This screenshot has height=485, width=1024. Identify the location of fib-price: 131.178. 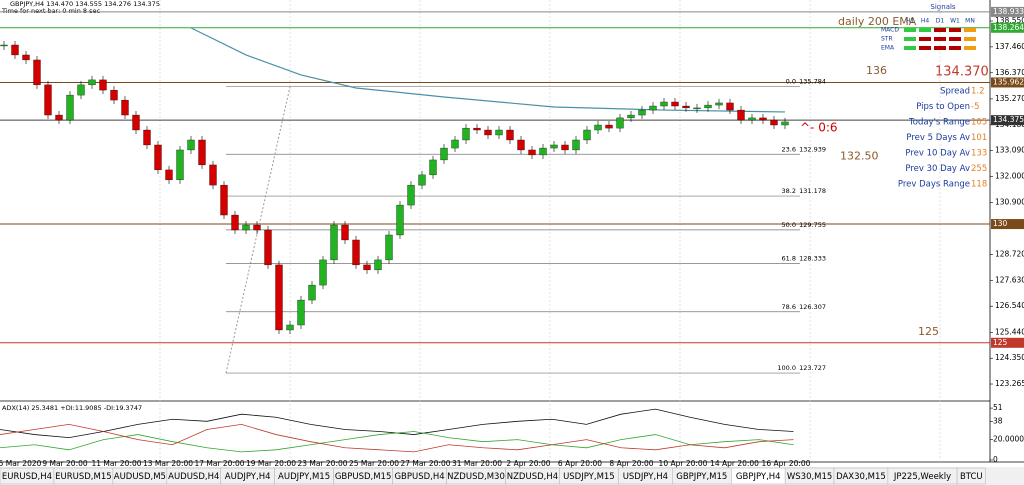
(812, 191).